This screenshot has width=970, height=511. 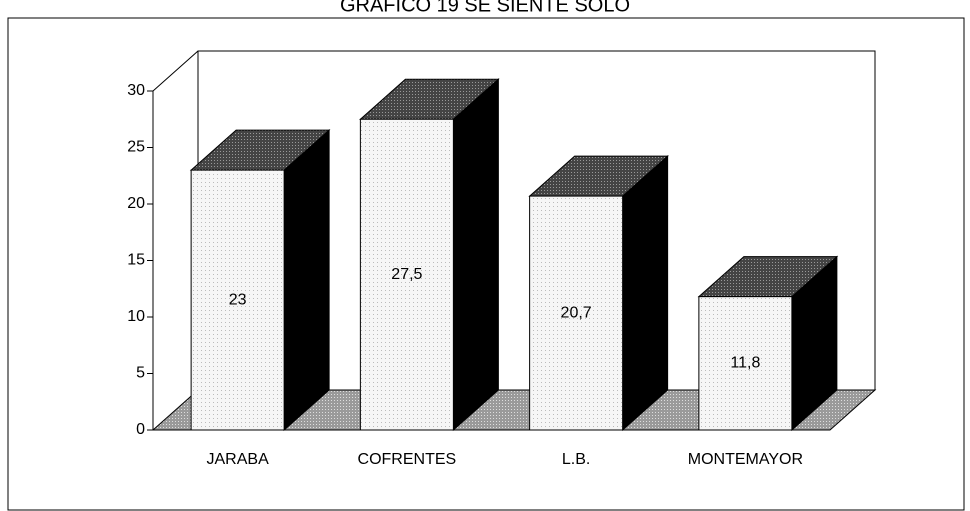 I want to click on y-tick-label: 0, so click(x=140, y=429).